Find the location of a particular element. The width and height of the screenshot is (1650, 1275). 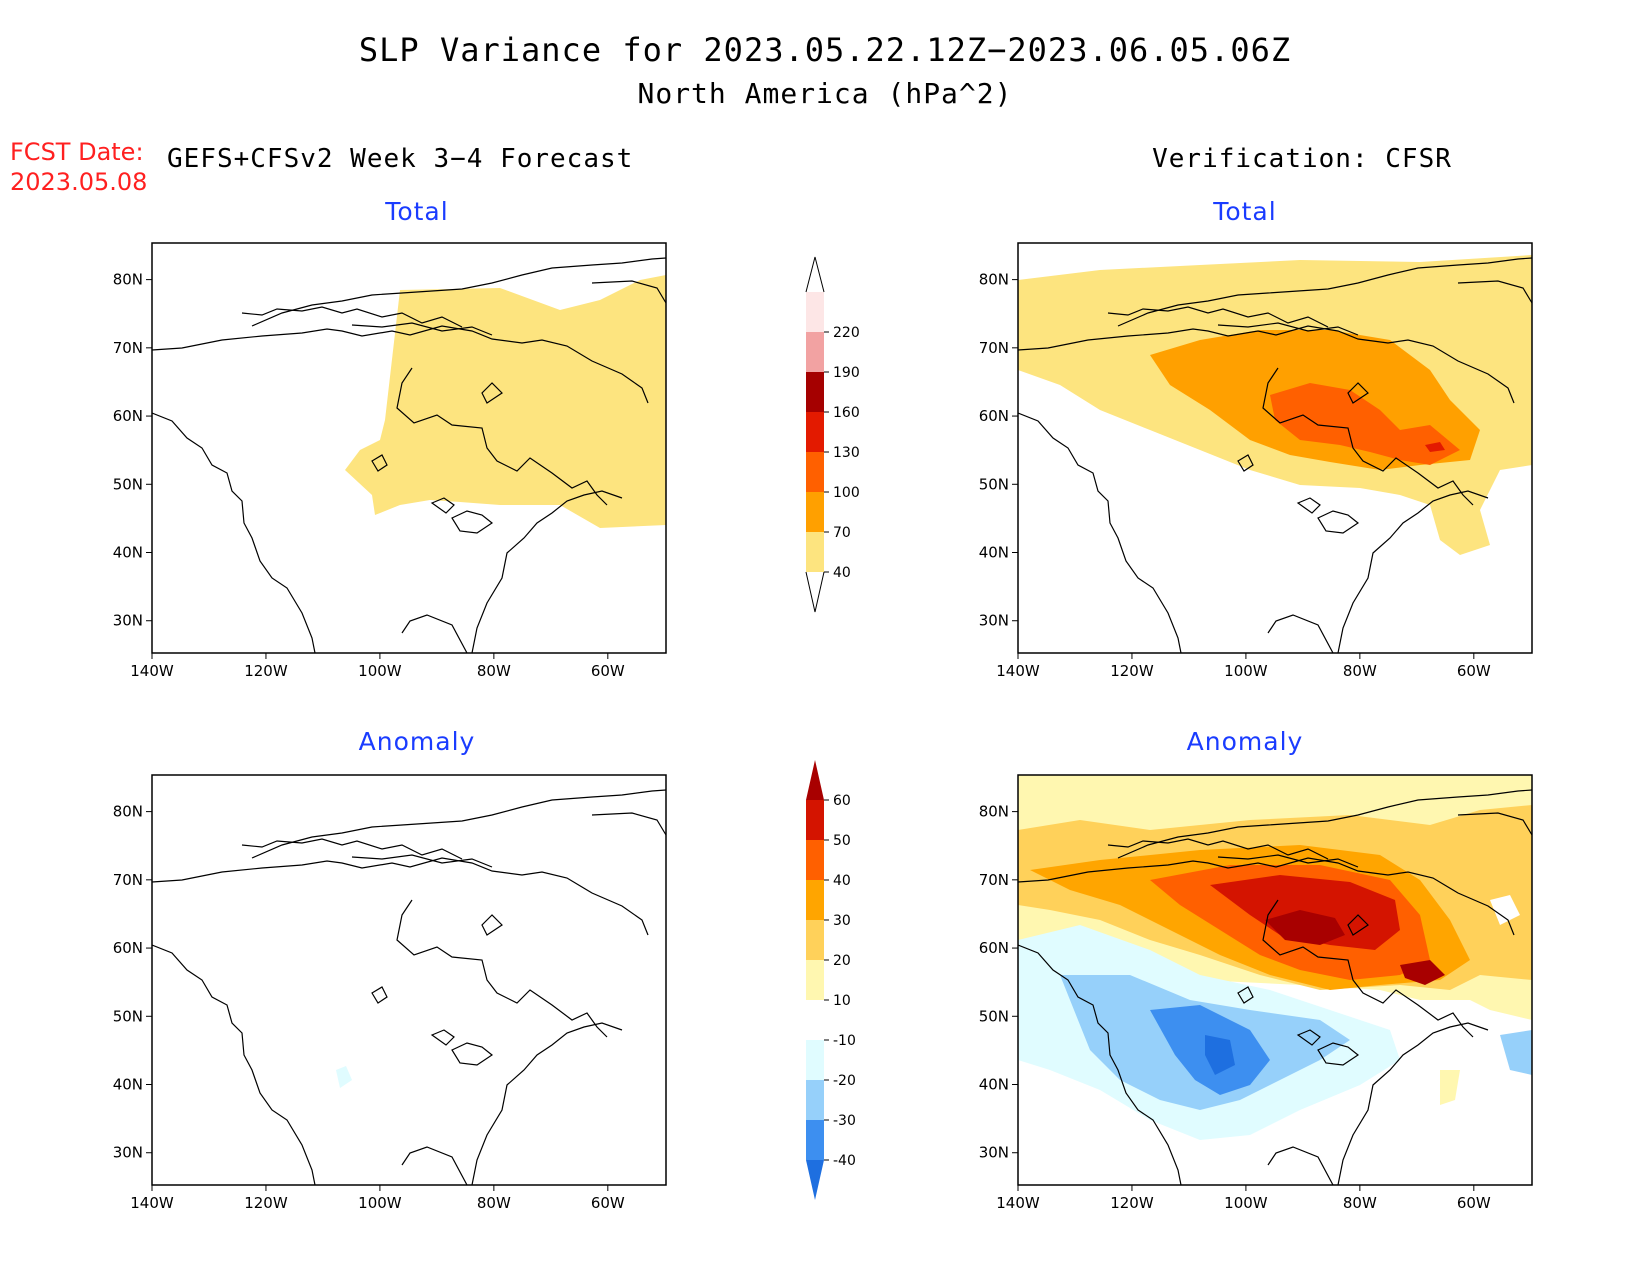

forecast-date-label: FCST Date: is located at coordinates (77, 152).